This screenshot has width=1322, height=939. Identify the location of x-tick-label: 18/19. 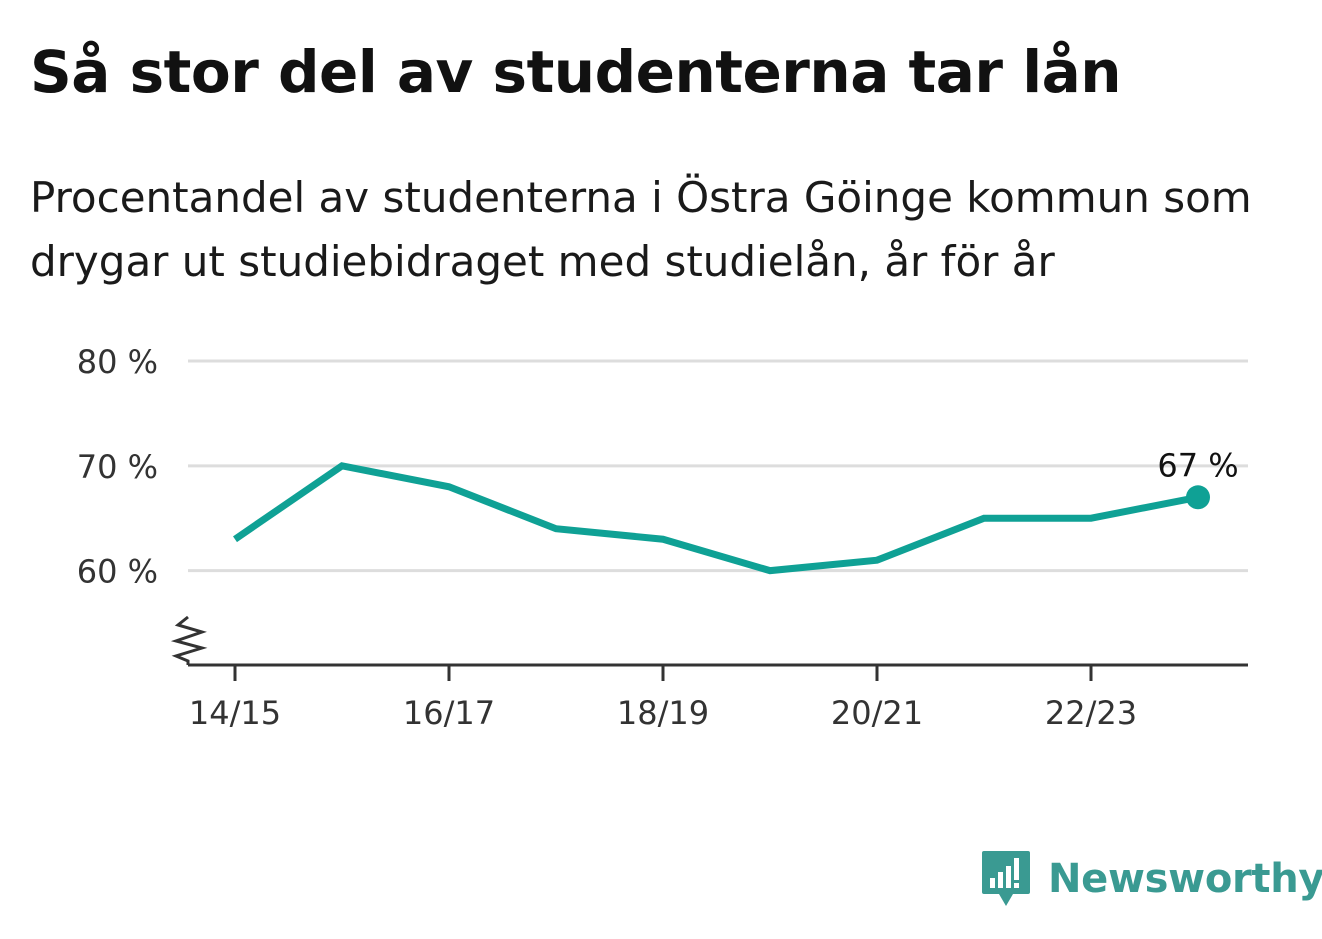
(663, 713).